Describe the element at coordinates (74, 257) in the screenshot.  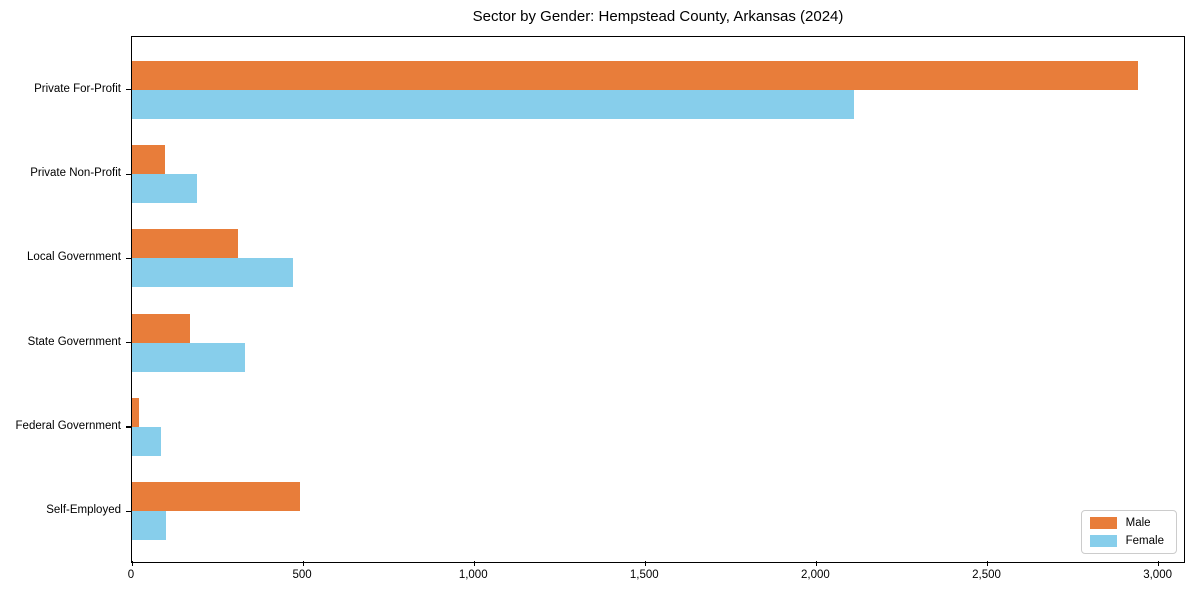
I see `y-label-2: Local Government` at that location.